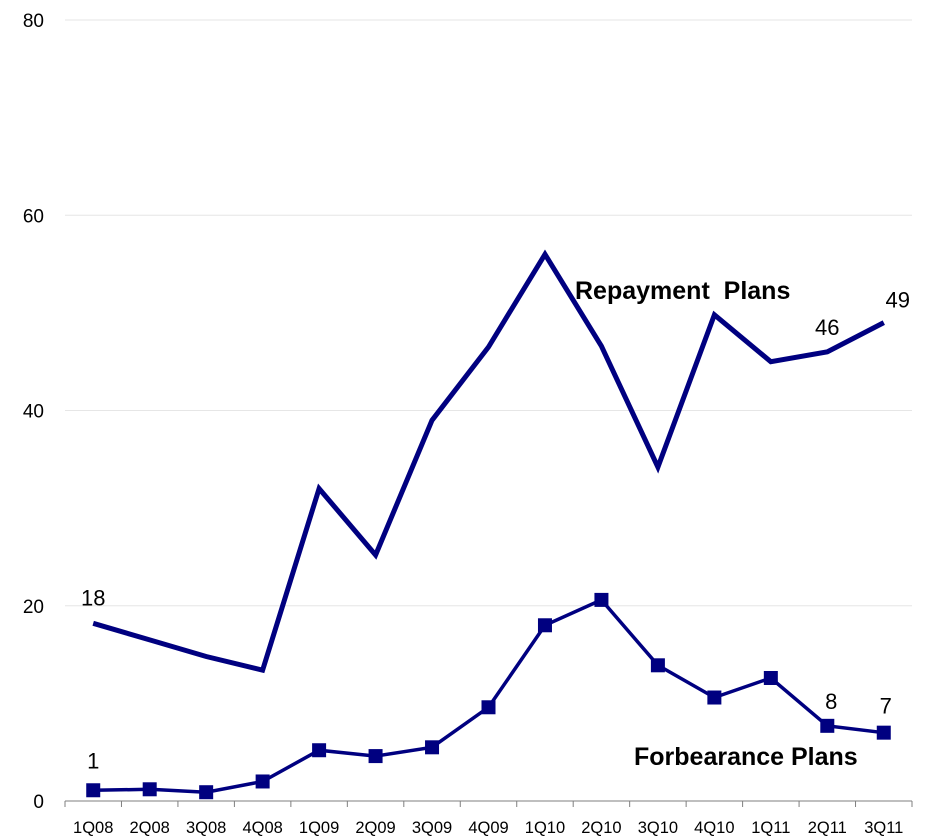 The height and width of the screenshot is (838, 936). Describe the element at coordinates (488, 828) in the screenshot. I see `x-tick-label: 4Q09` at that location.